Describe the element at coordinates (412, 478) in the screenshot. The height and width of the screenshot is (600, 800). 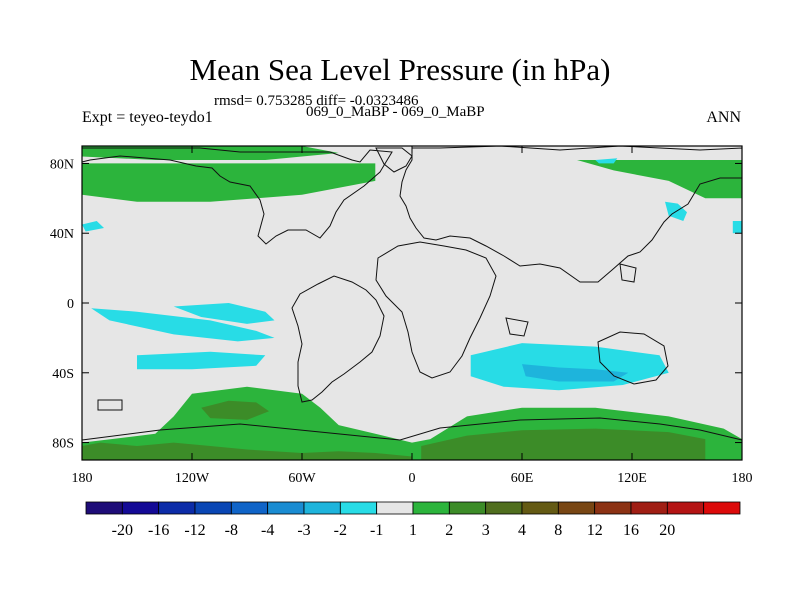
I see `x-tick-label: 0` at that location.